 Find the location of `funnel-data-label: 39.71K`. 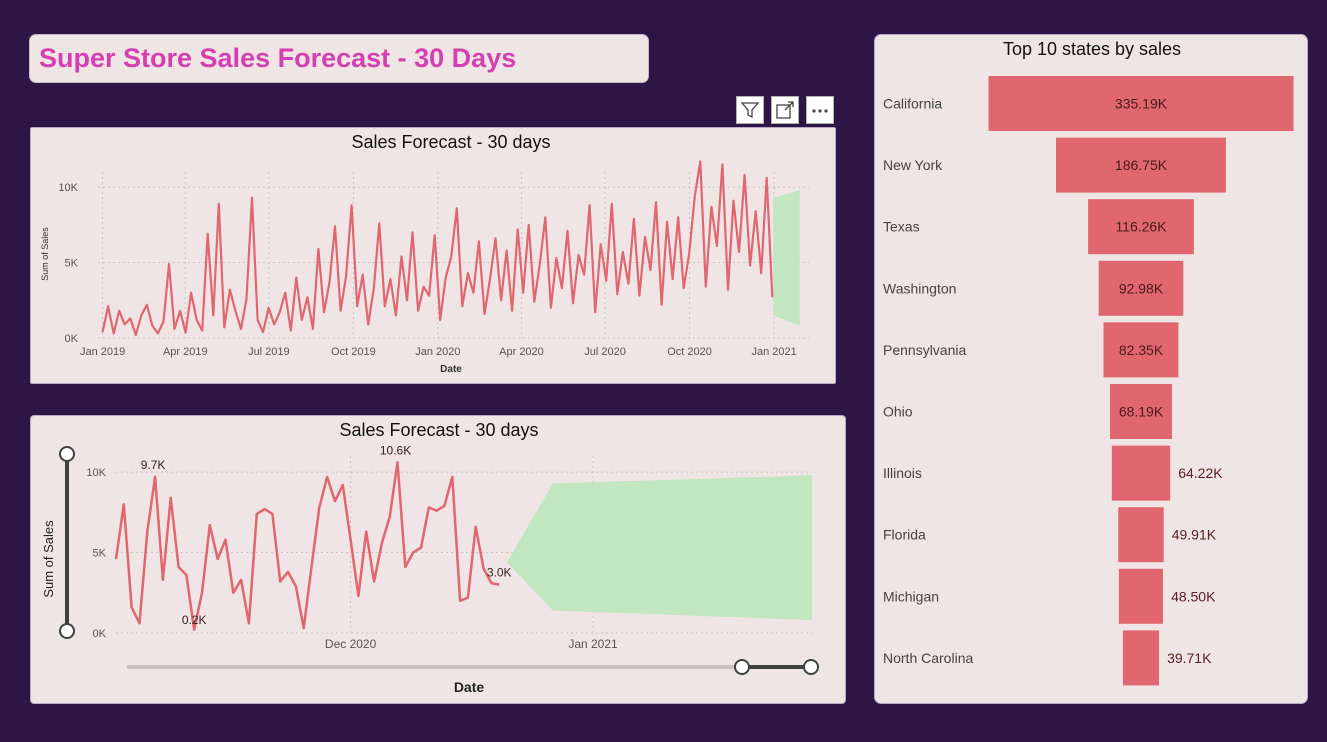

funnel-data-label: 39.71K is located at coordinates (1189, 658).